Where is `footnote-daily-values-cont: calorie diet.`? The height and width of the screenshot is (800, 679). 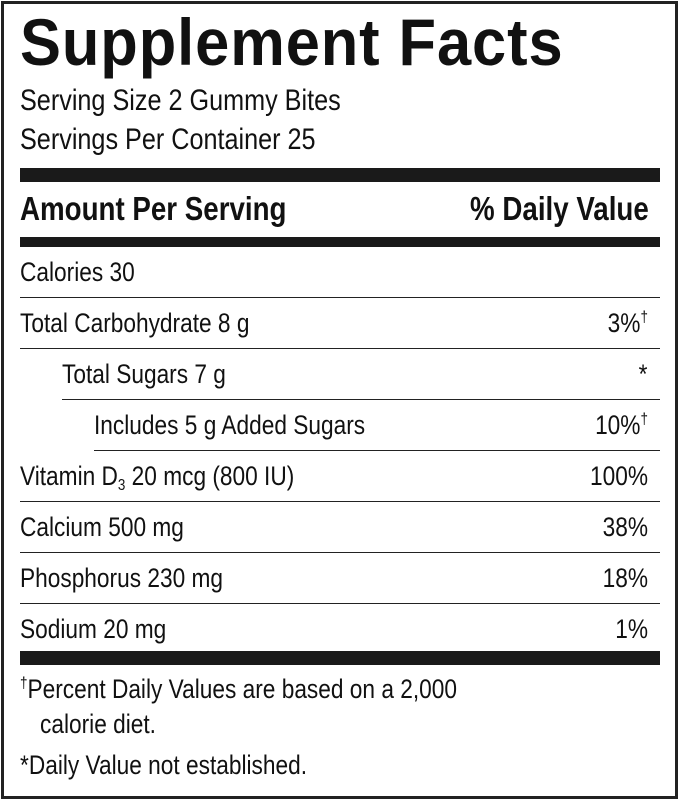
footnote-daily-values-cont: calorie diet. is located at coordinates (98, 724).